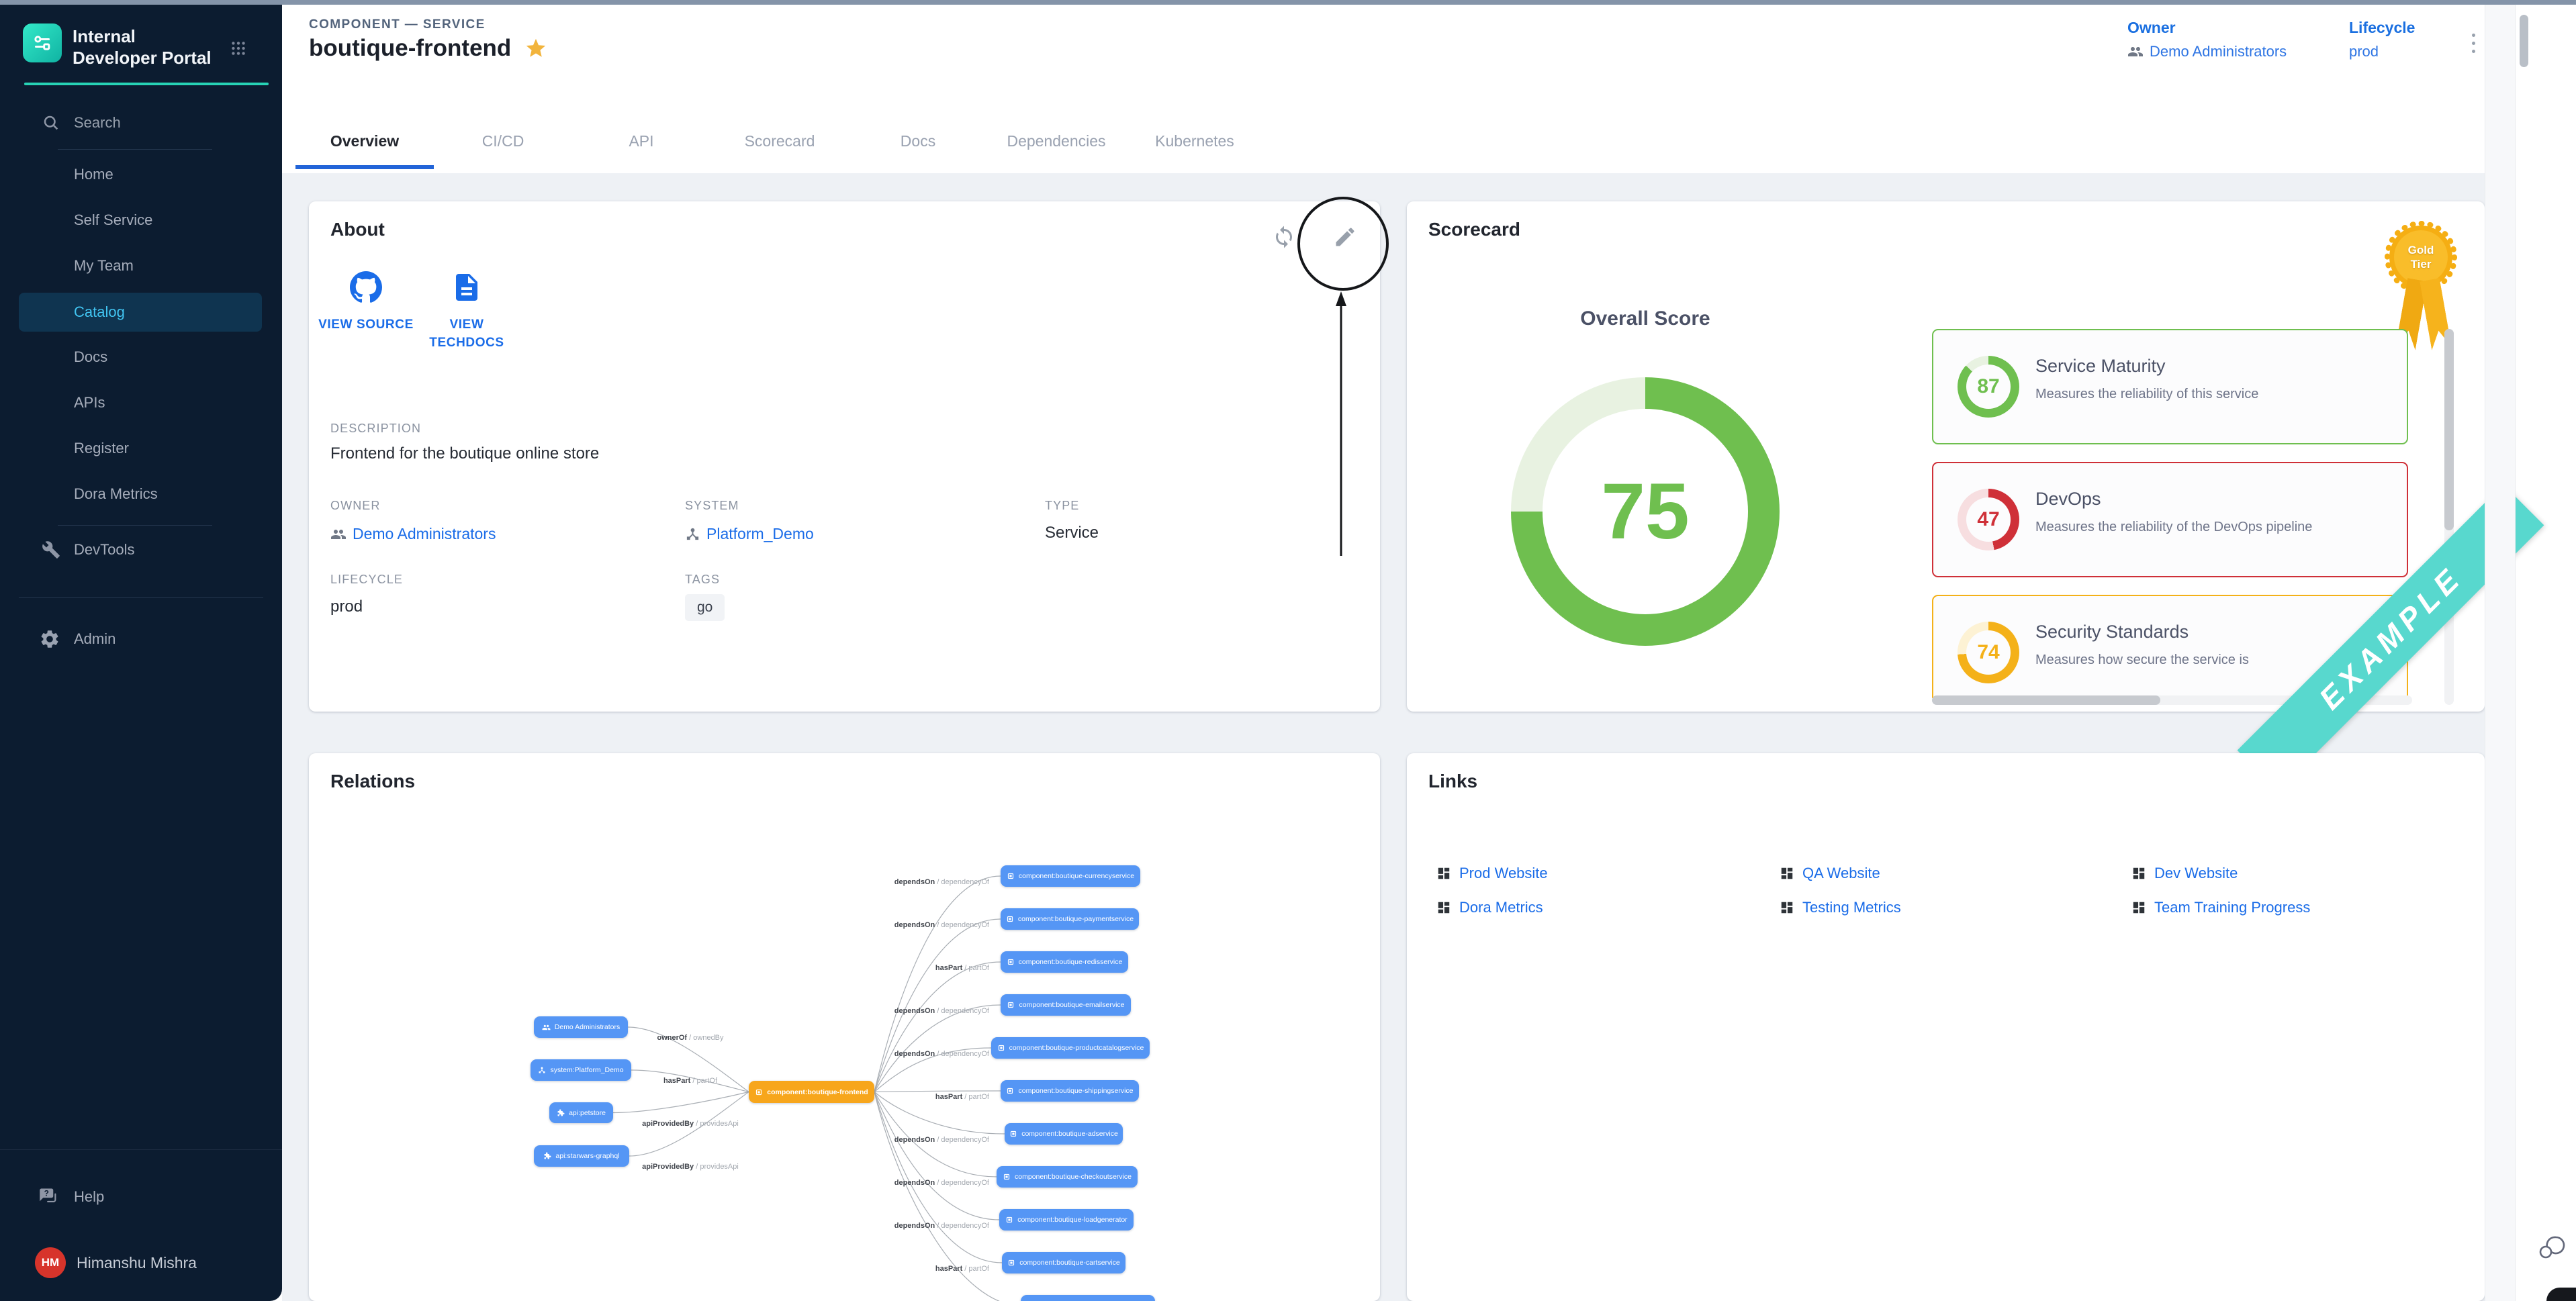 The image size is (2576, 1301). I want to click on graph-node: component:boutique-cartservice, so click(1063, 1263).